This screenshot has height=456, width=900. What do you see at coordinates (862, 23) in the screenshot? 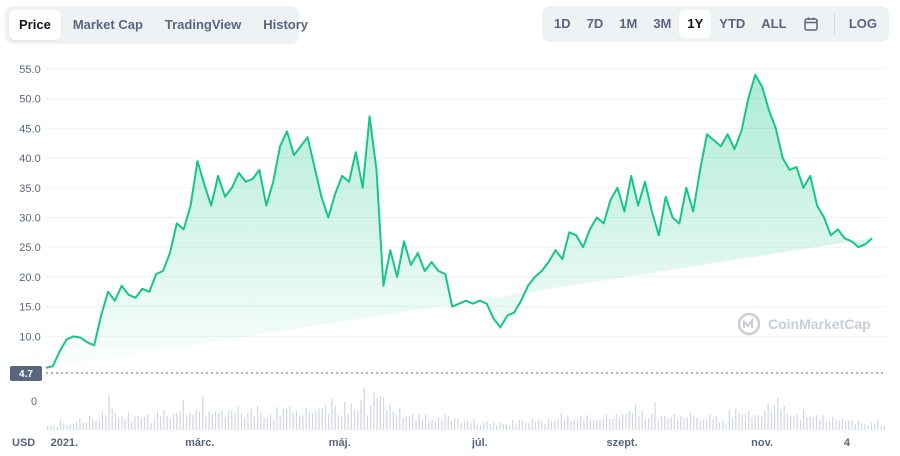
I see `log-scale-toggle: LOG` at bounding box center [862, 23].